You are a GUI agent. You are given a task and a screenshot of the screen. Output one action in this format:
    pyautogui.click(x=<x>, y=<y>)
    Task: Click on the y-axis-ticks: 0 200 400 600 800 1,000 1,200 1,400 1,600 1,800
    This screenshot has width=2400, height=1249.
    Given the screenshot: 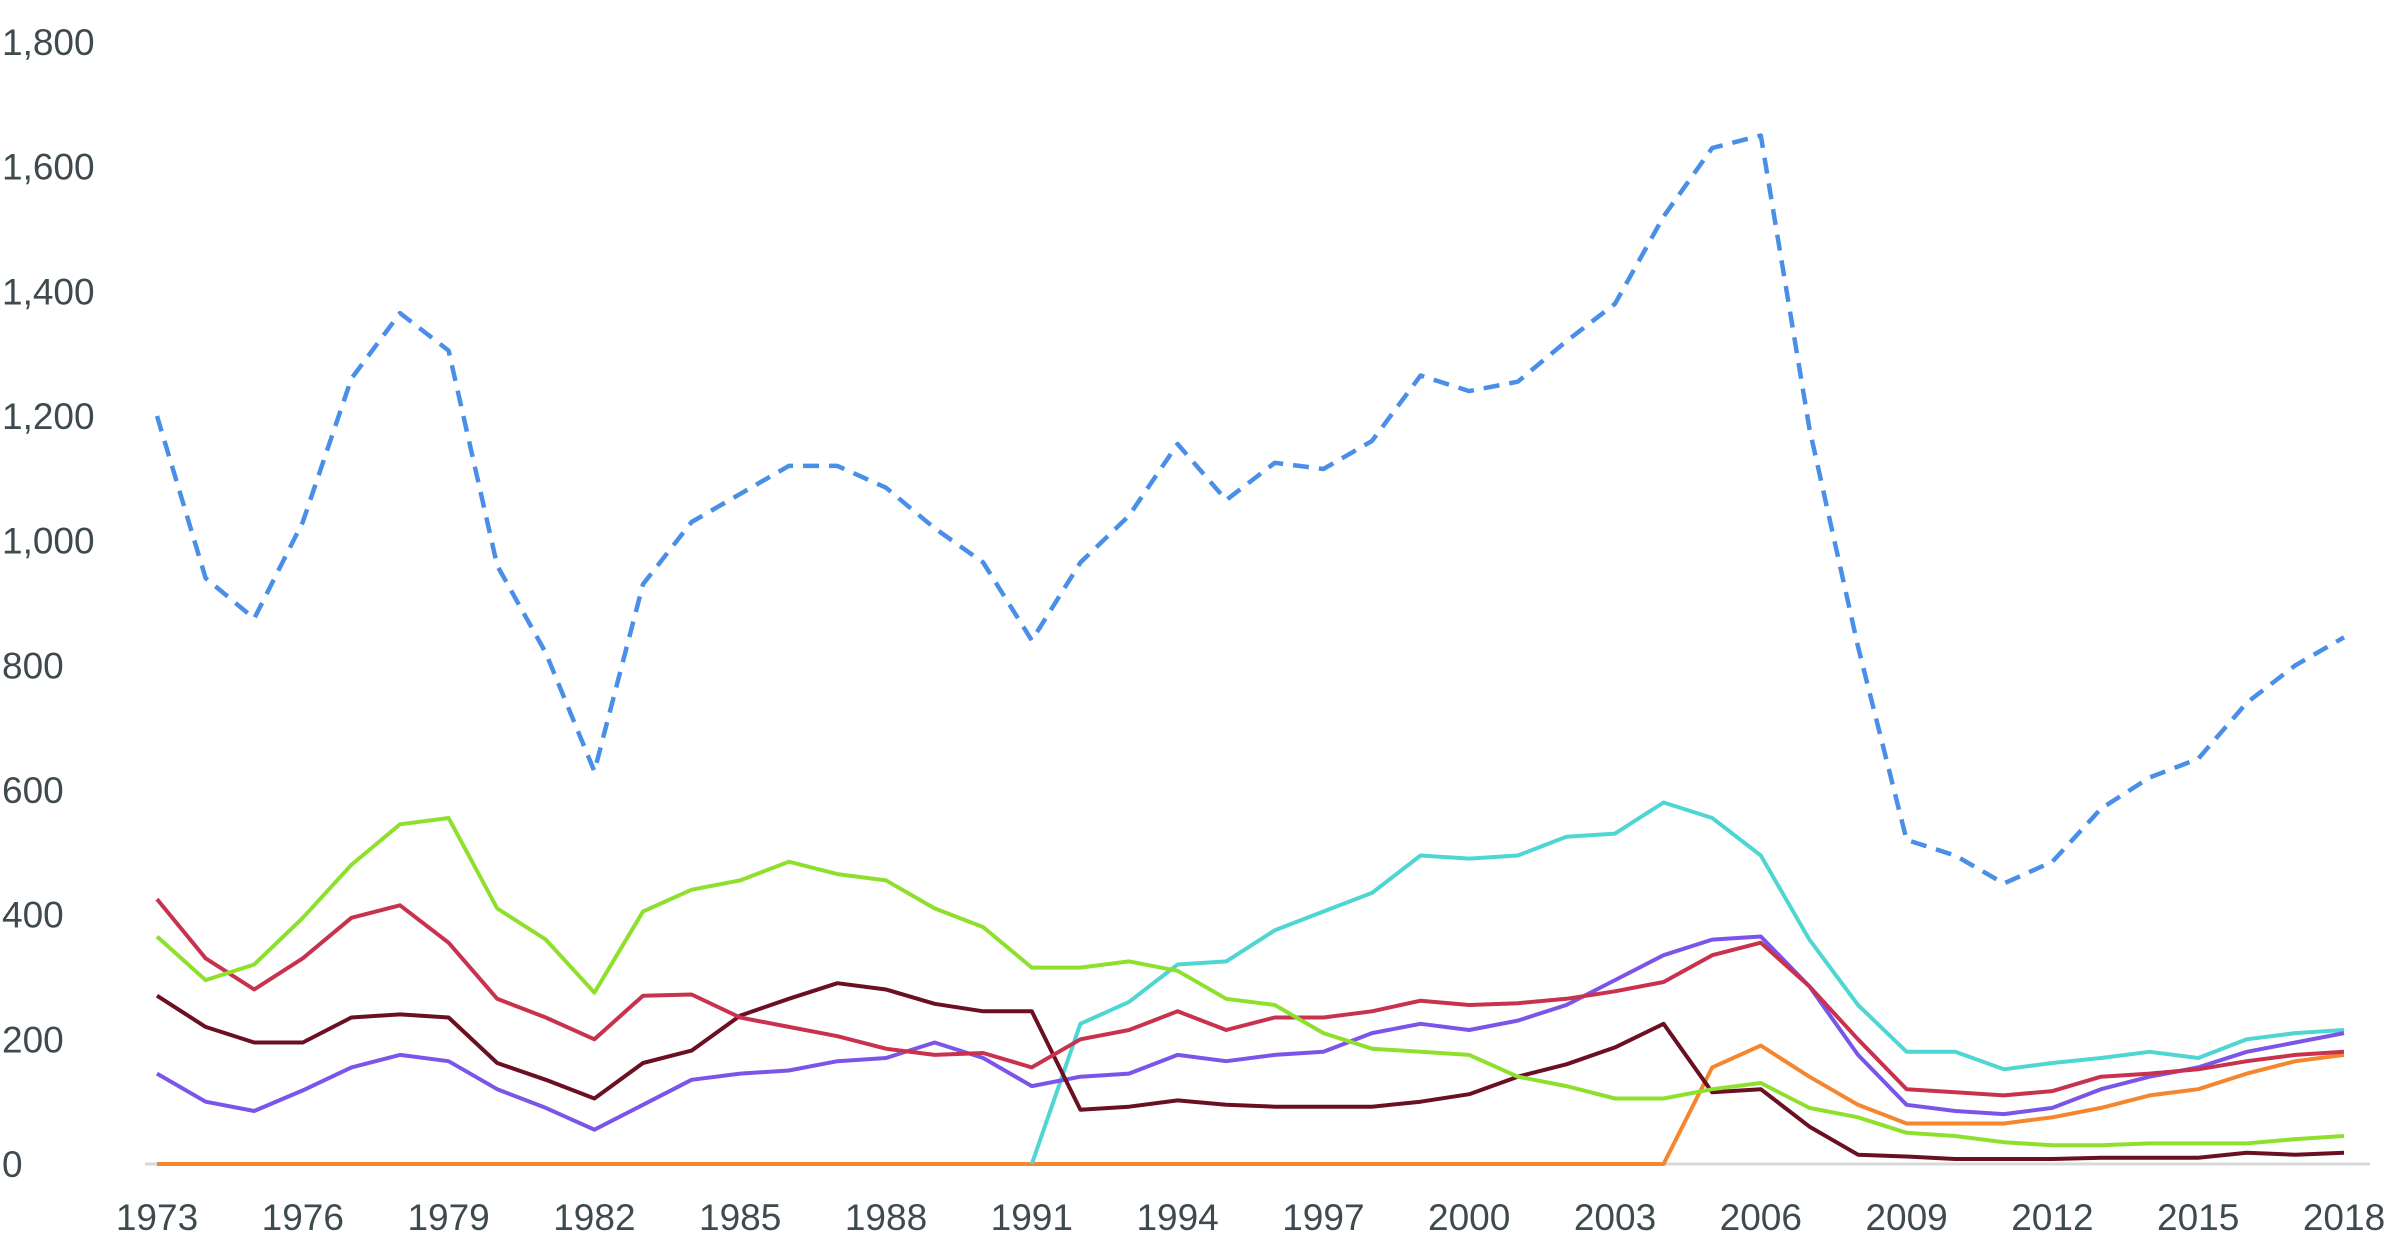 What is the action you would take?
    pyautogui.click(x=48, y=603)
    